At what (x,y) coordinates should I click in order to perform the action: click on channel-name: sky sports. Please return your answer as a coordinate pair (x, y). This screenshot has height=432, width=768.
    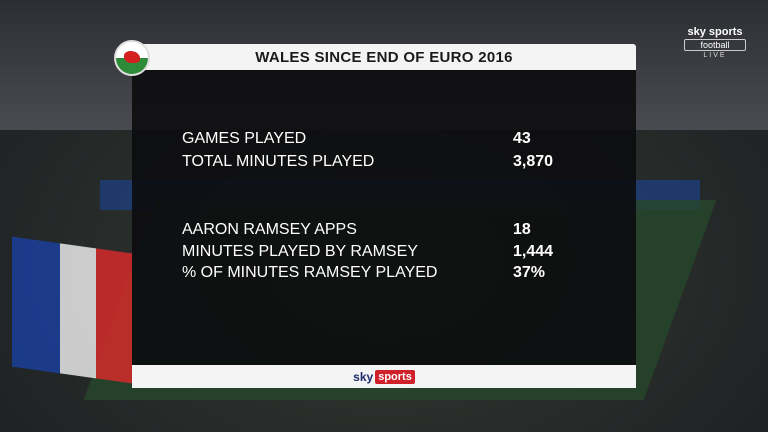
    Looking at the image, I should click on (715, 32).